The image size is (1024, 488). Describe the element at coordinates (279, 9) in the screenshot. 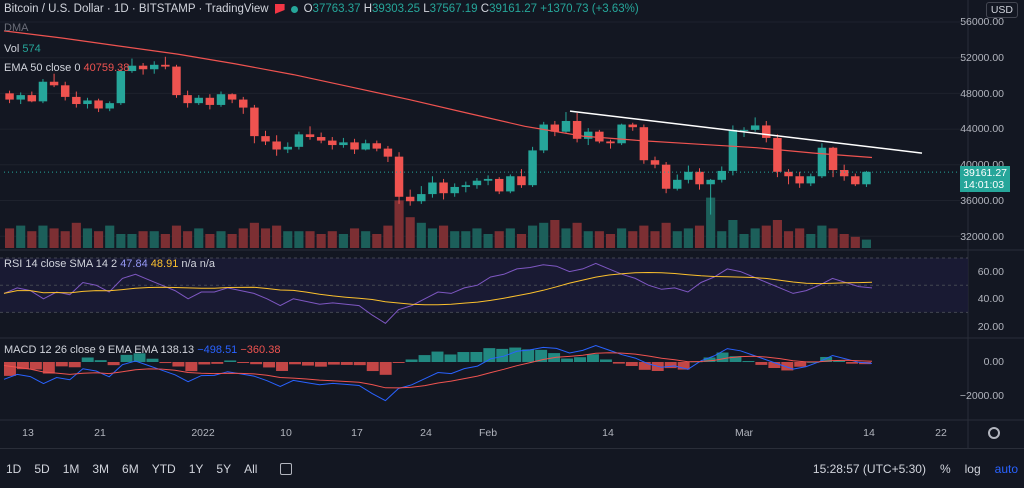

I see `flag-icon` at that location.